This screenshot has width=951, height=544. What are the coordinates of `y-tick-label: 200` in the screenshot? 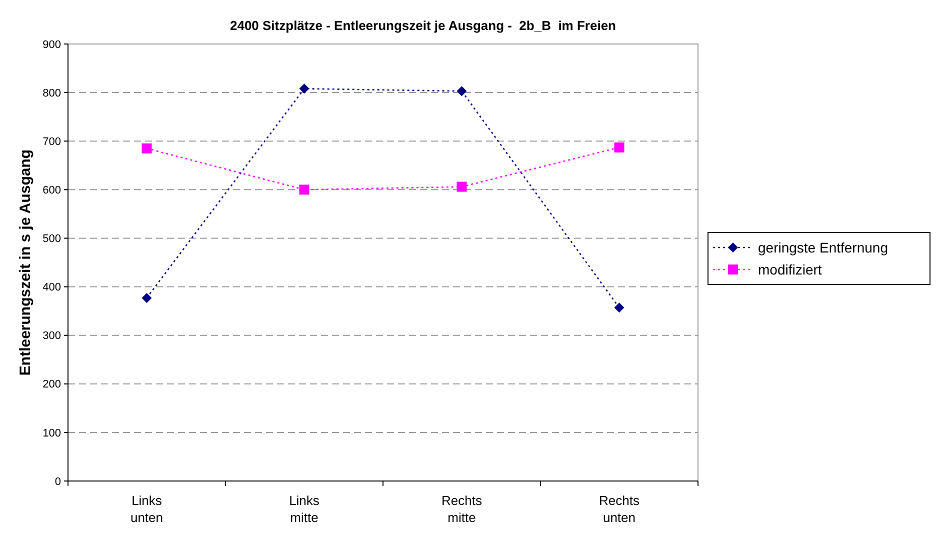 It's located at (51, 384).